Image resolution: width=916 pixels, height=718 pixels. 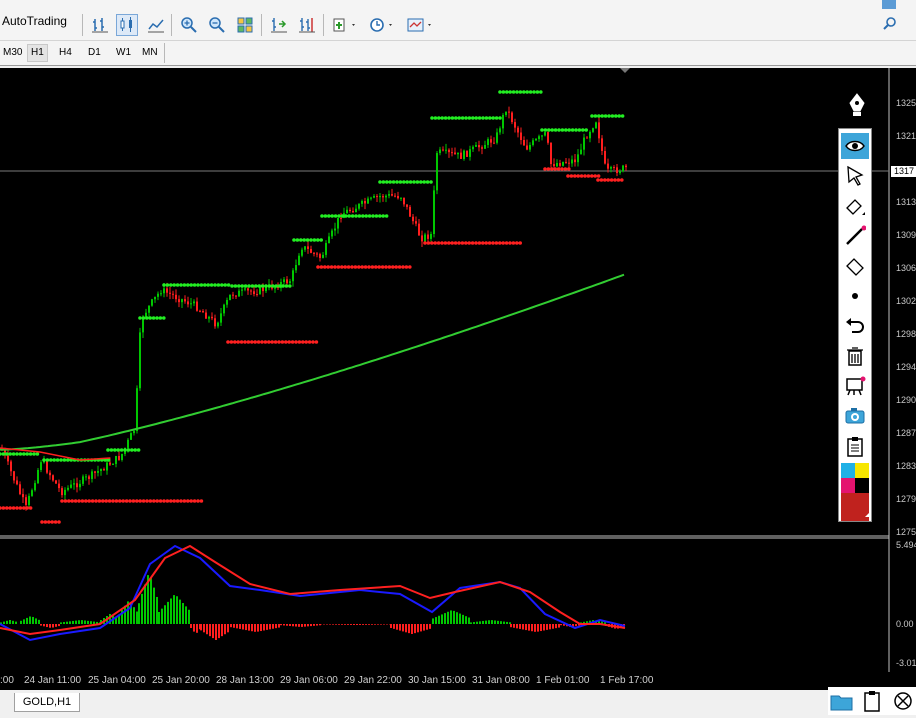 I want to click on color-palette-icon, so click(x=855, y=478).